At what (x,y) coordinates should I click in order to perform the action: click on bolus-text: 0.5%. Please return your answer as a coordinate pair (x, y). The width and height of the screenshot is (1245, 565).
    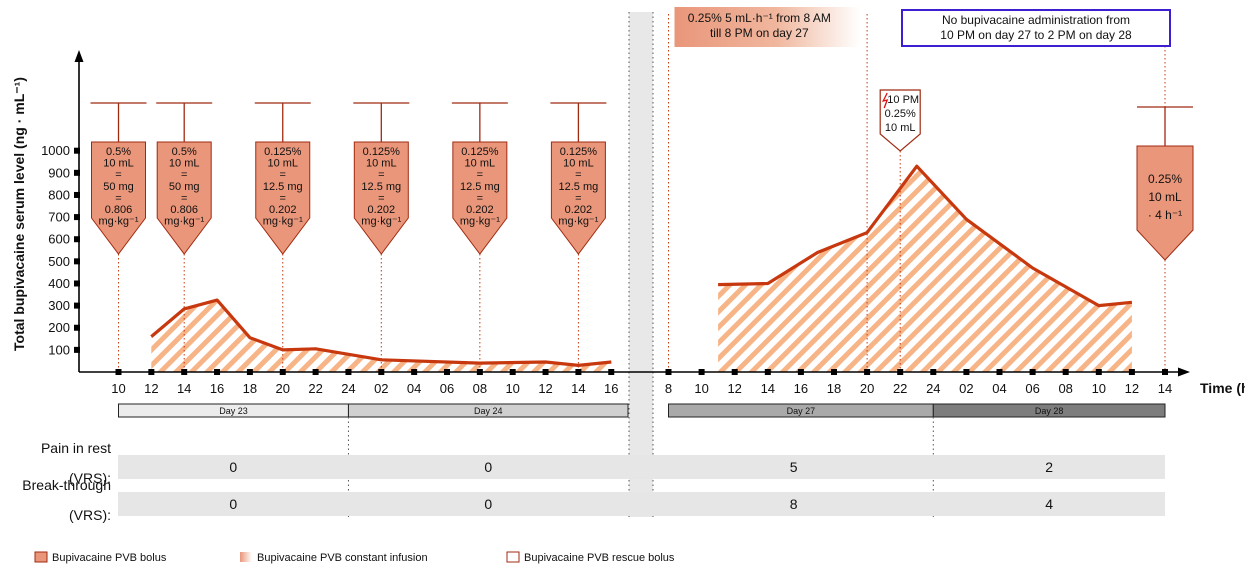
    Looking at the image, I should click on (184, 152).